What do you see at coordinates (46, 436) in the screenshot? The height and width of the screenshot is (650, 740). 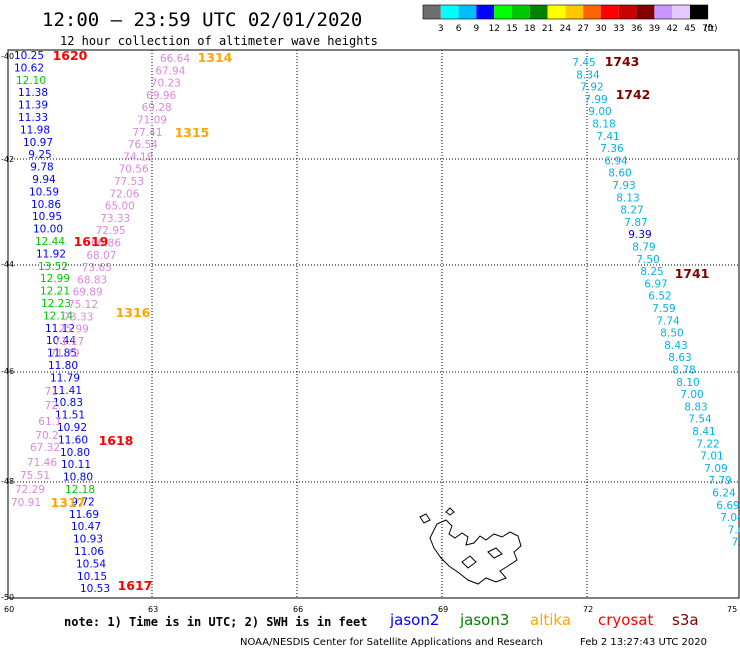 I see `swh-label: 70.2` at bounding box center [46, 436].